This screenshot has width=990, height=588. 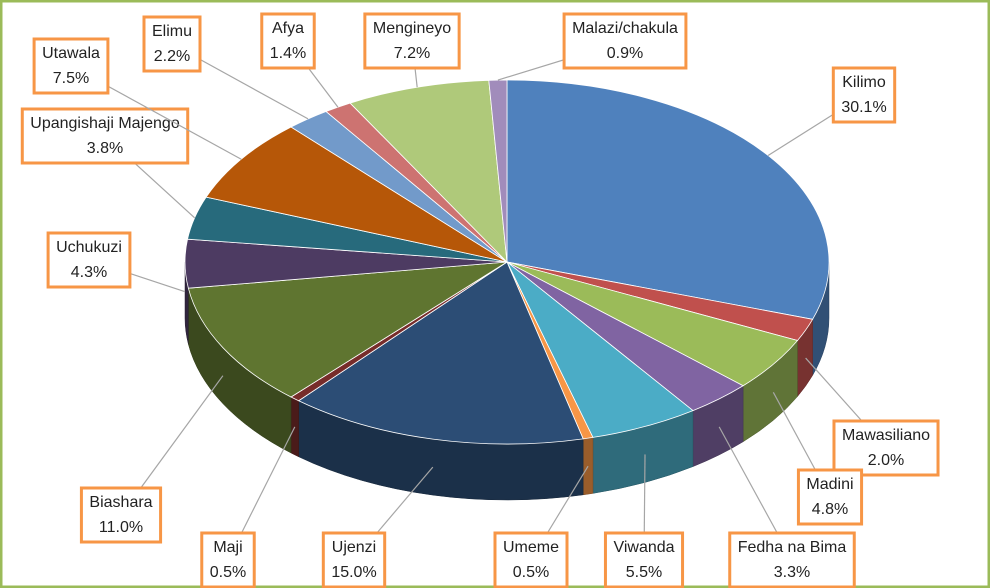 I want to click on value-label: 3.3%, so click(x=792, y=572).